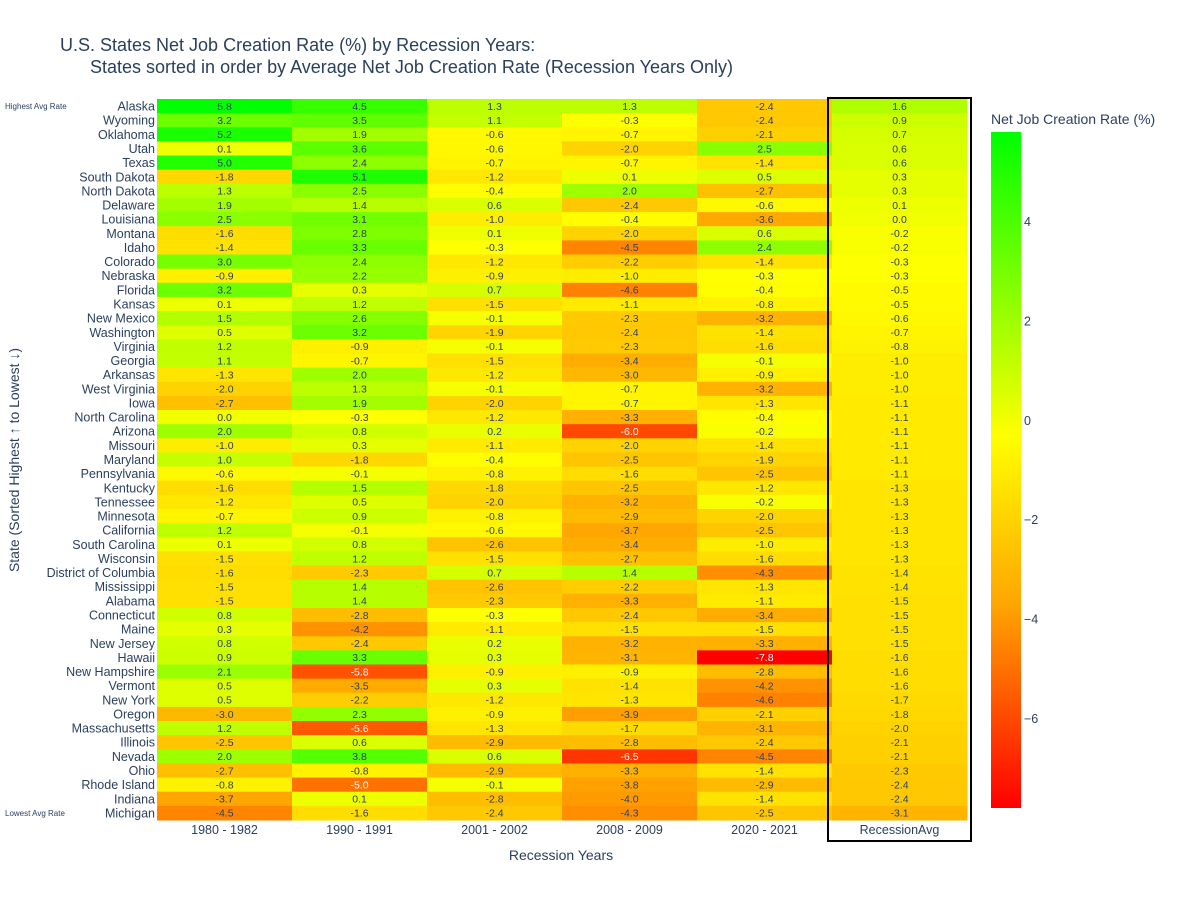  I want to click on cell-value-label: 2.4, so click(359, 163).